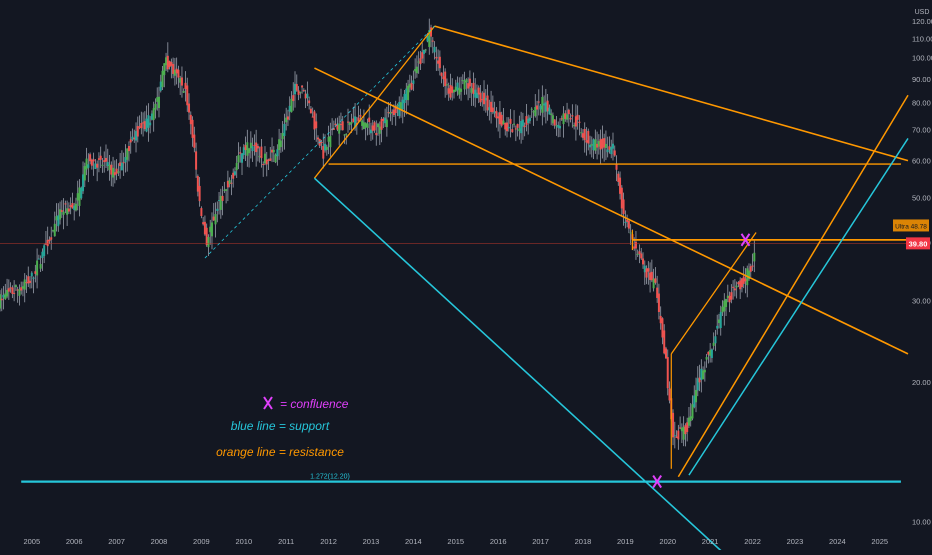 The height and width of the screenshot is (555, 932). Describe the element at coordinates (921, 161) in the screenshot. I see `y-tick-label: 60.00` at that location.